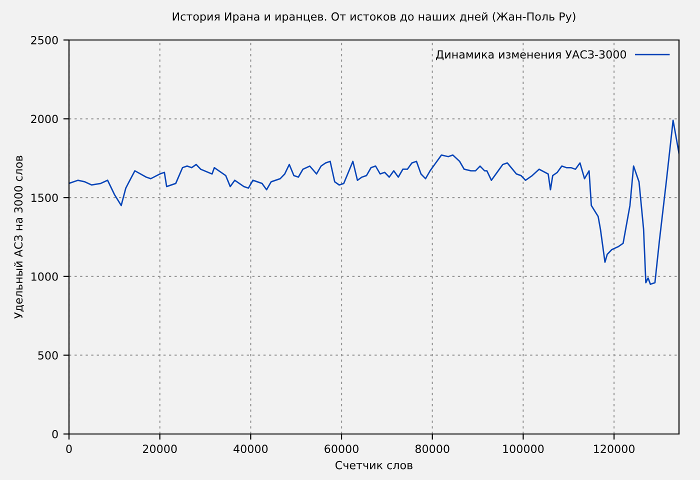 The width and height of the screenshot is (700, 480). What do you see at coordinates (69, 449) in the screenshot?
I see `x-tick-label: 0` at bounding box center [69, 449].